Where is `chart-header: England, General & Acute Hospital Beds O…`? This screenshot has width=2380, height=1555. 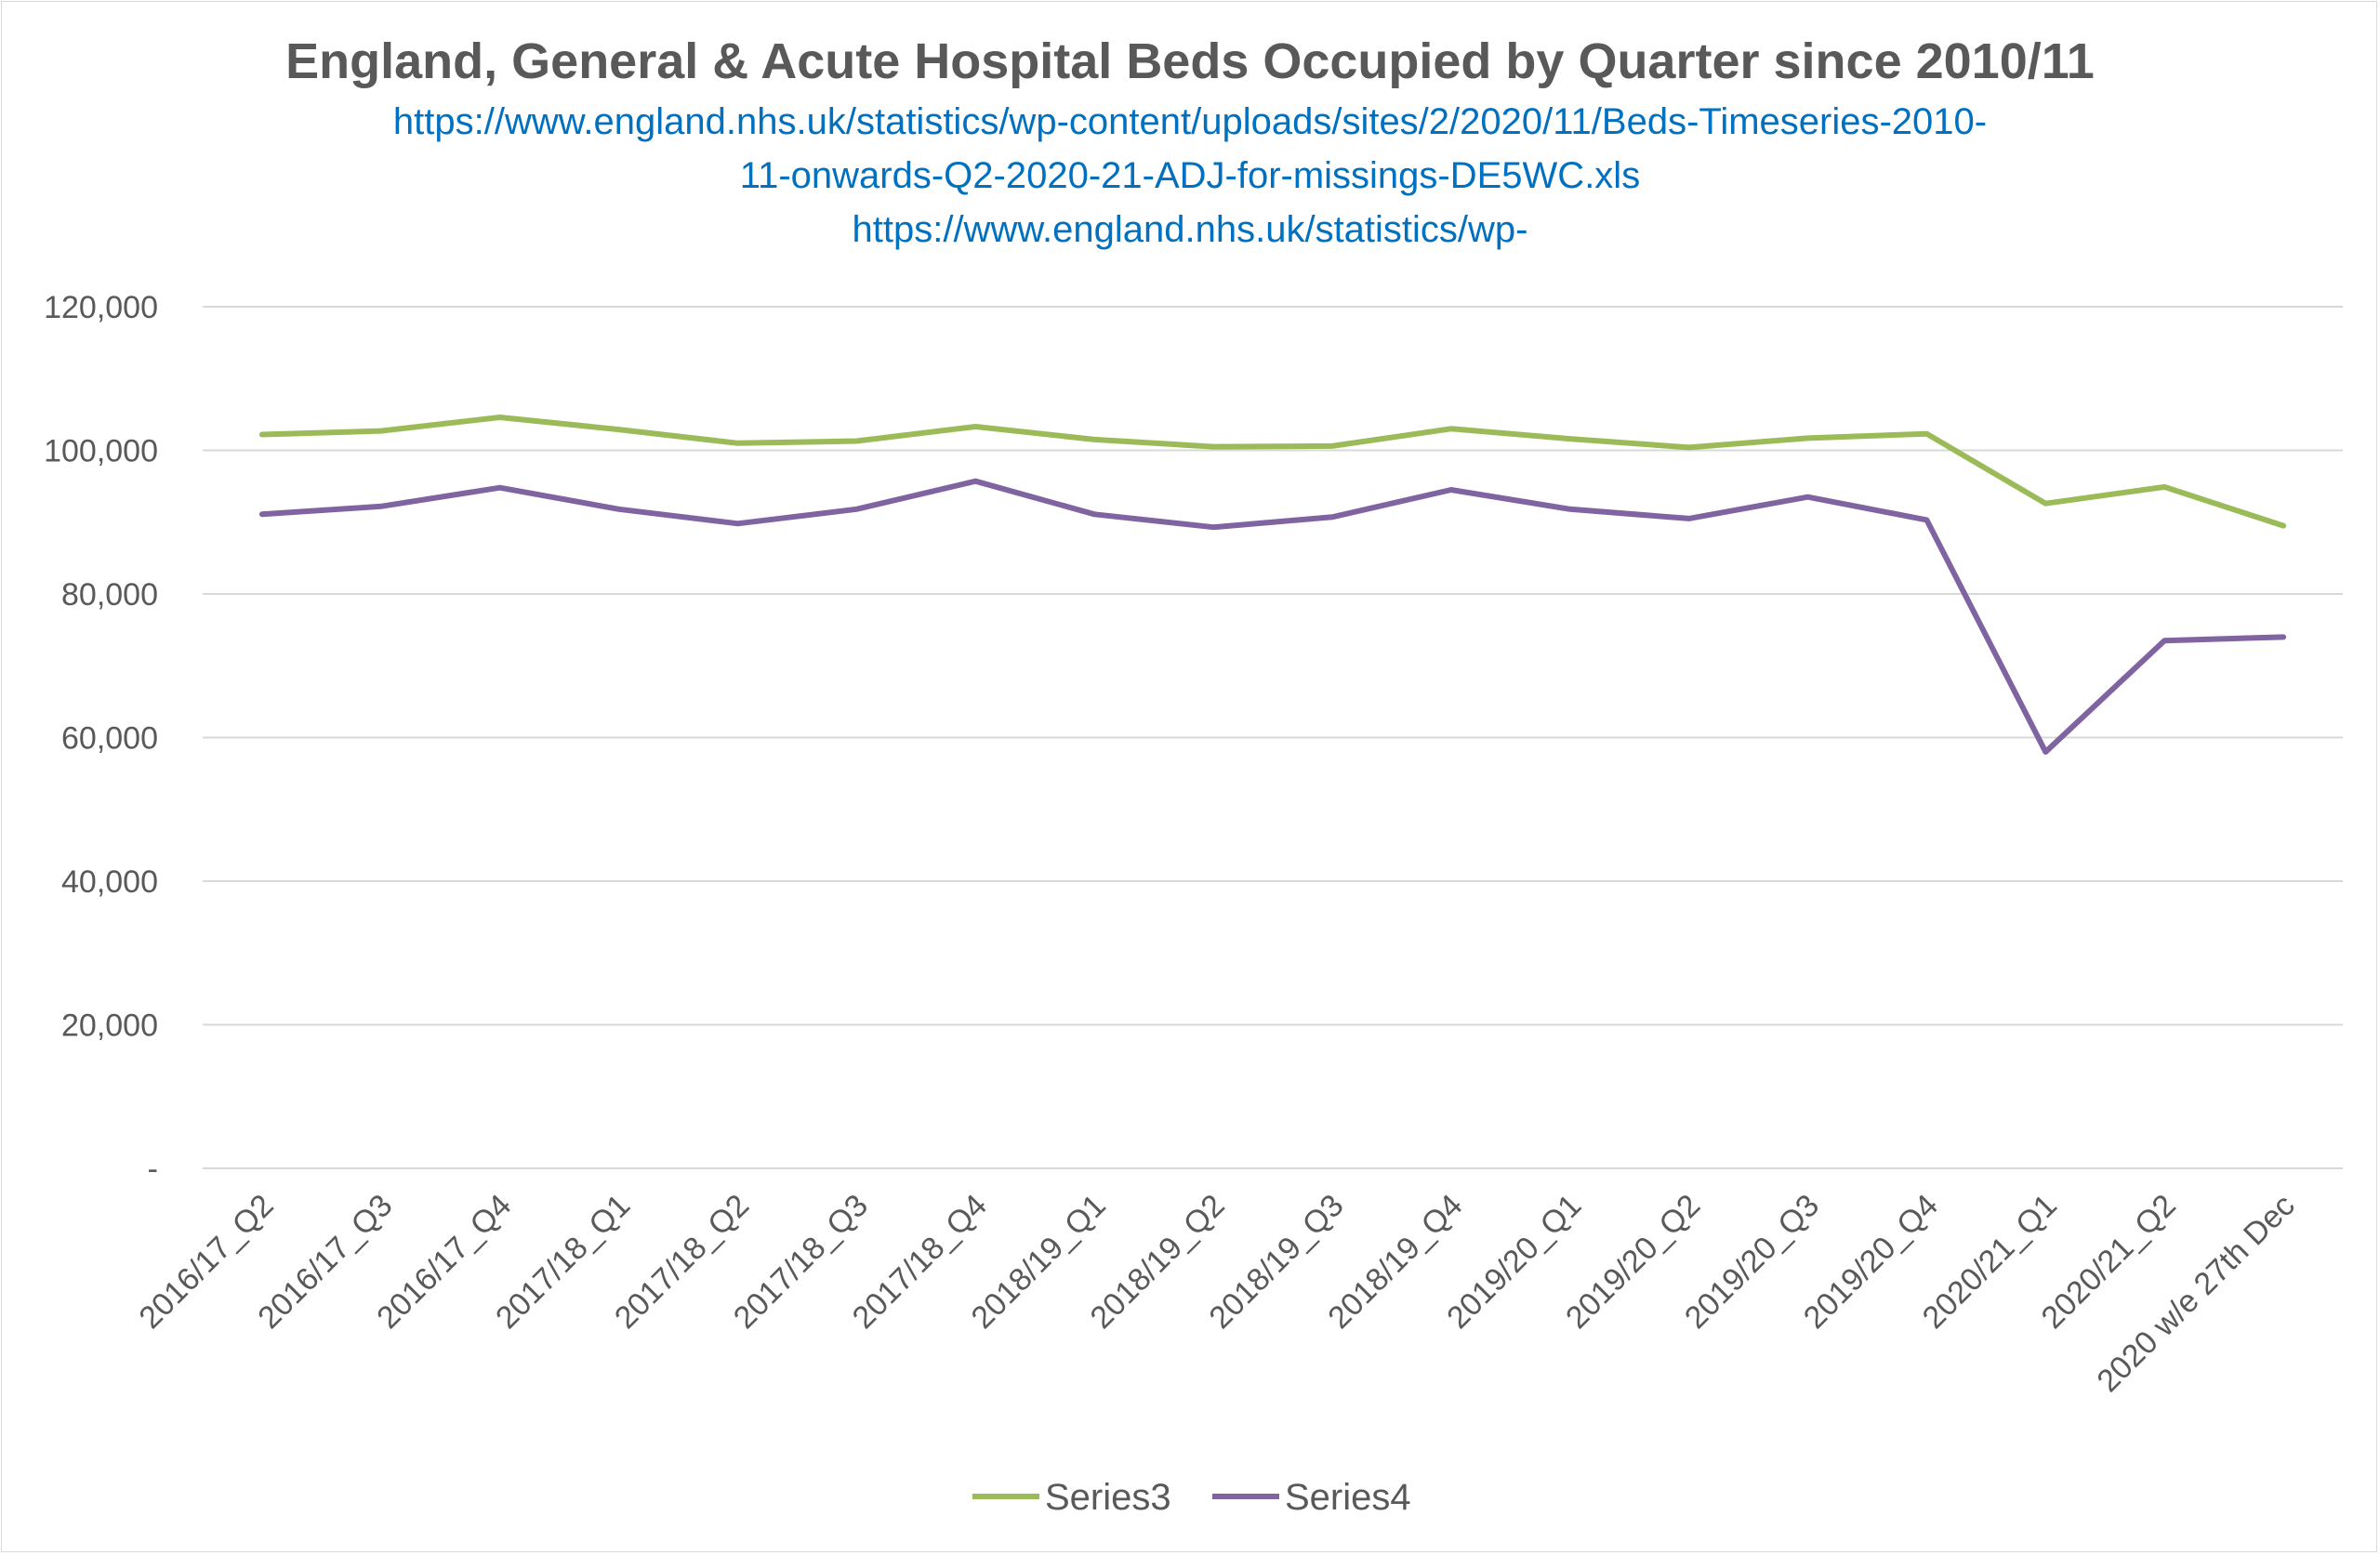
chart-header: England, General & Acute Hospital Beds O… is located at coordinates (1190, 142).